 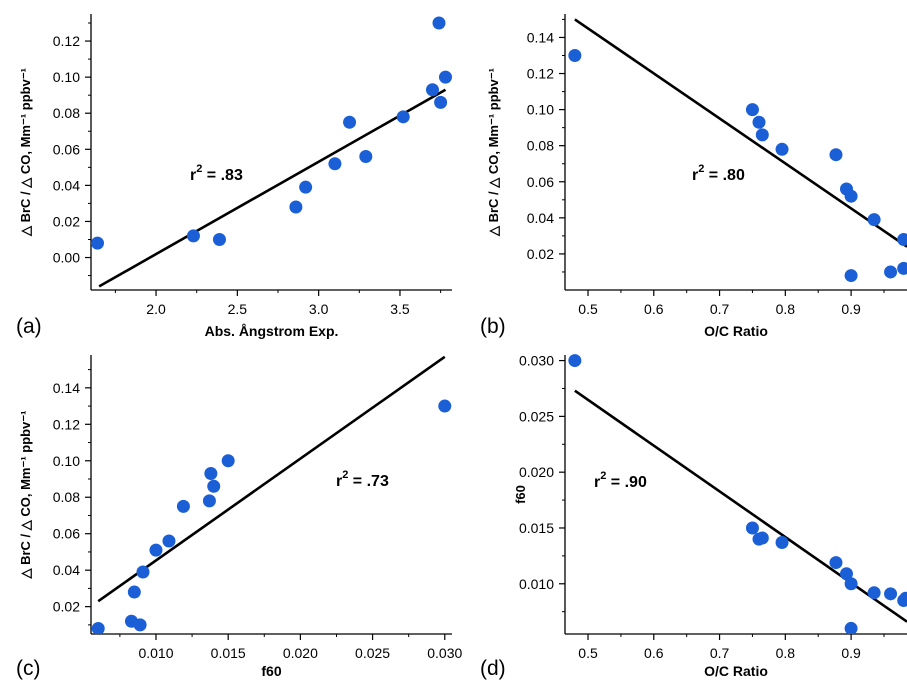 I want to click on panel-label: (b), so click(x=493, y=326).